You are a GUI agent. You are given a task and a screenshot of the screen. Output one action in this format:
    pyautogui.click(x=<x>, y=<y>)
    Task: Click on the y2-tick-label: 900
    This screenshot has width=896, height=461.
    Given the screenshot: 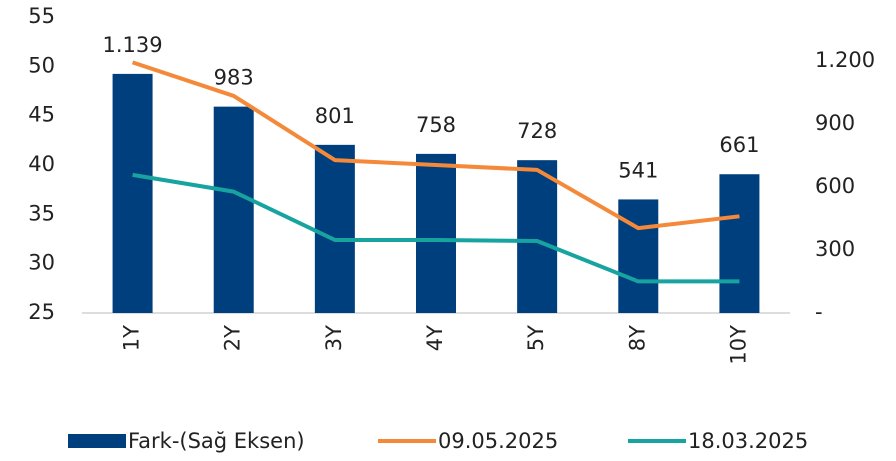 What is the action you would take?
    pyautogui.click(x=835, y=123)
    